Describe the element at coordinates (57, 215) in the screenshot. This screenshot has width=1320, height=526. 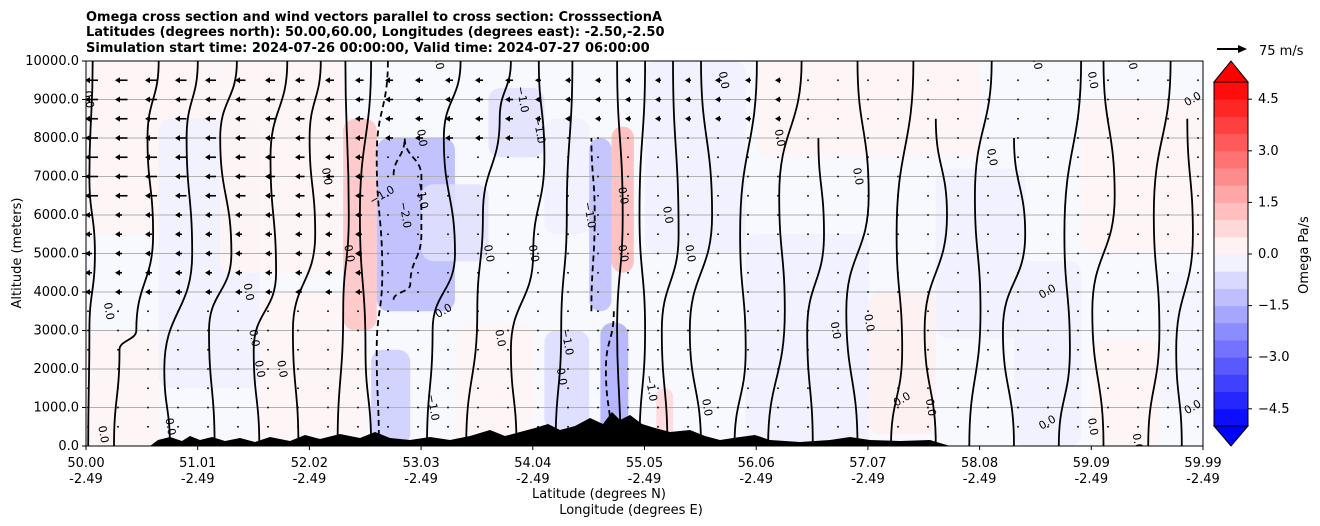
I see `y-tick-label: 6000.0` at that location.